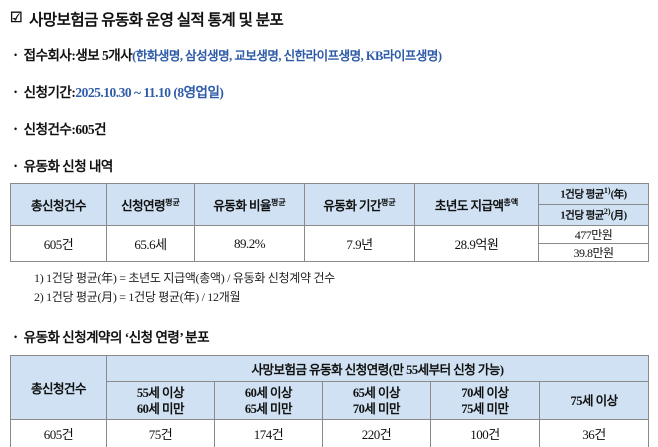  I want to click on cell-liquidation-period: 7.9년, so click(359, 243).